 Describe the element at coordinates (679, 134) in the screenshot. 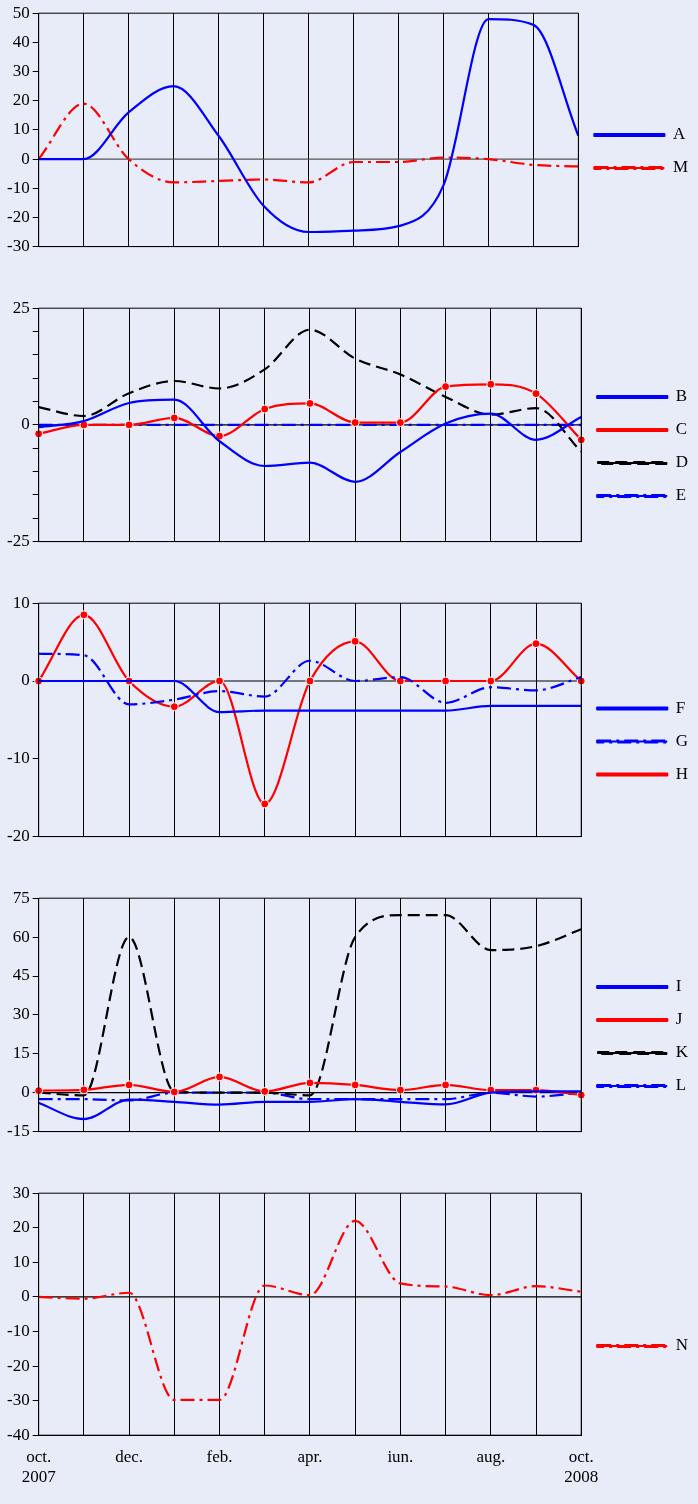

I see `legend-label: A` at that location.